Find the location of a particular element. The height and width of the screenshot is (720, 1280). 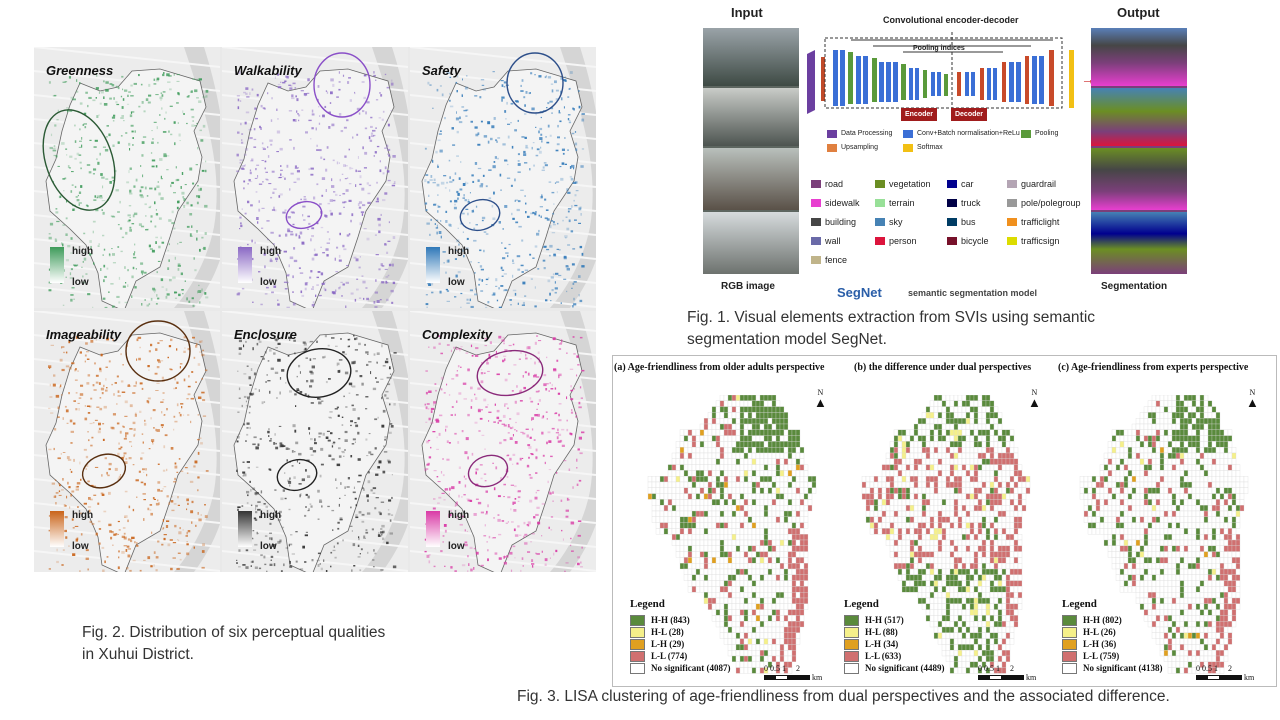

class-label: fence is located at coordinates (836, 260).